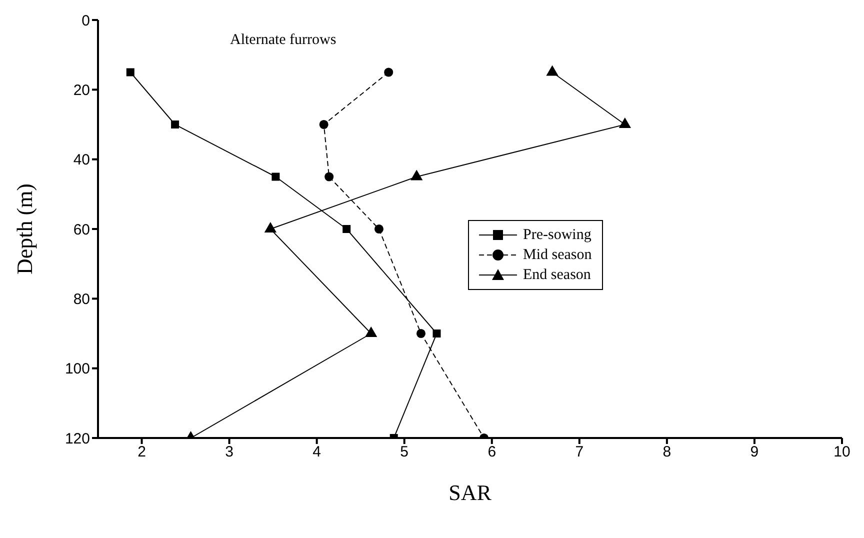  What do you see at coordinates (404, 452) in the screenshot?
I see `x-tick-label: 5` at bounding box center [404, 452].